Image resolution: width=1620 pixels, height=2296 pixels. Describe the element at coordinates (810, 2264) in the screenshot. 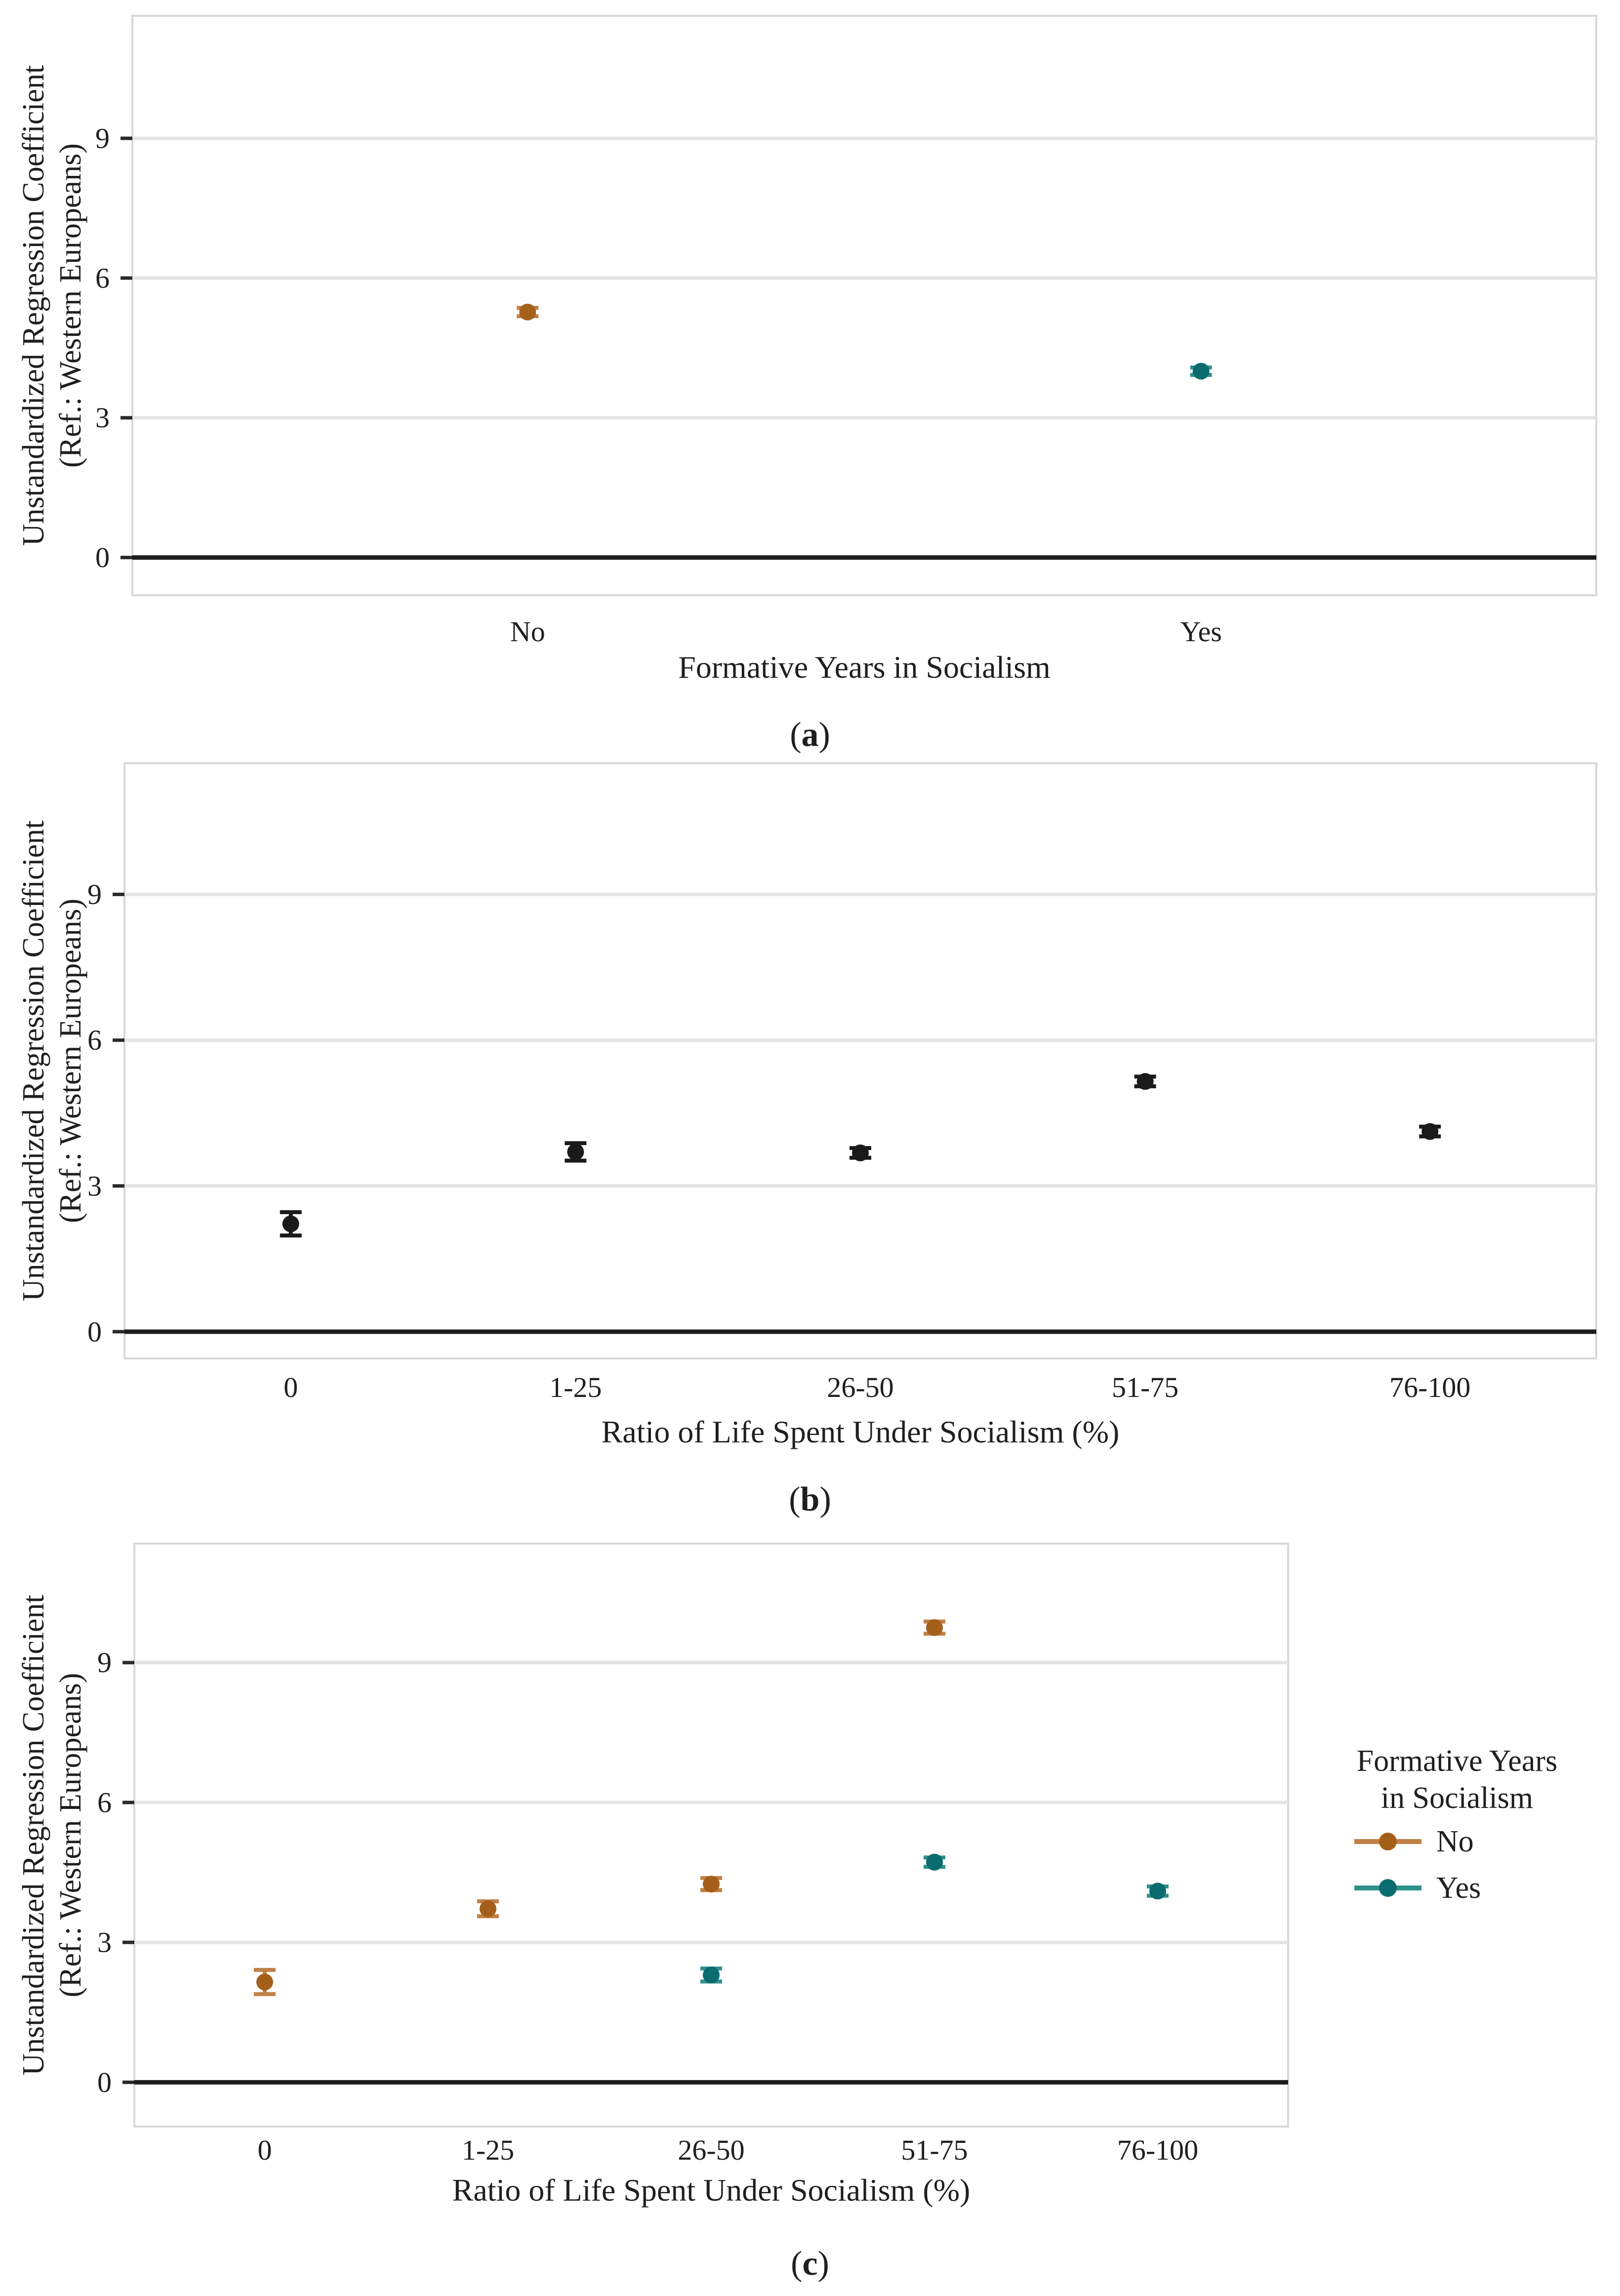

I see `panel-caption: (c)` at that location.